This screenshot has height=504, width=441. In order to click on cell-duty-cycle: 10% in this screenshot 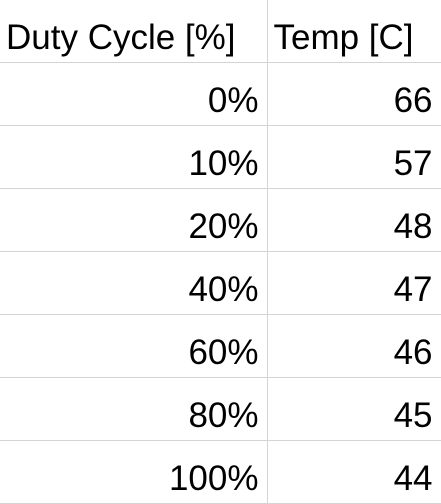, I will do `click(134, 157)`.